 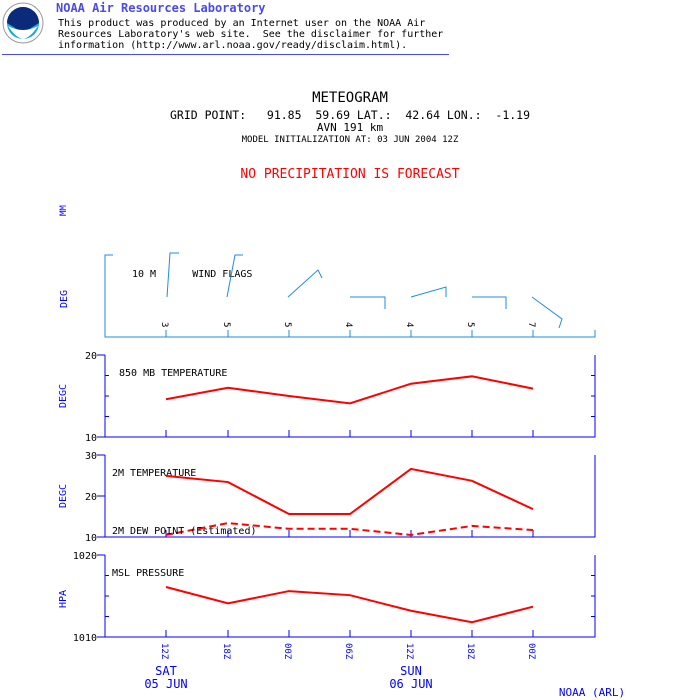 What do you see at coordinates (164, 324) in the screenshot?
I see `wind-speed-label: 3` at bounding box center [164, 324].